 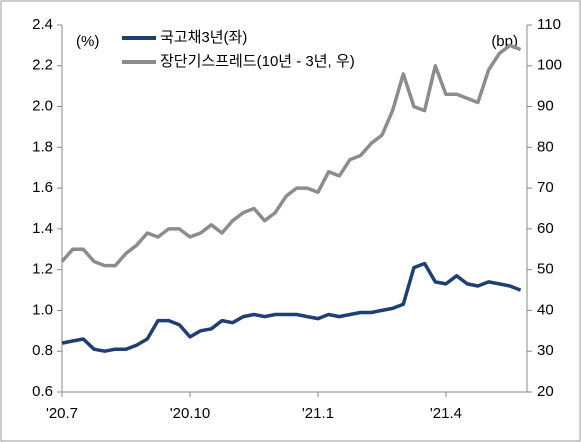 What do you see at coordinates (42, 309) in the screenshot?
I see `y-tick-label: 1.0` at bounding box center [42, 309].